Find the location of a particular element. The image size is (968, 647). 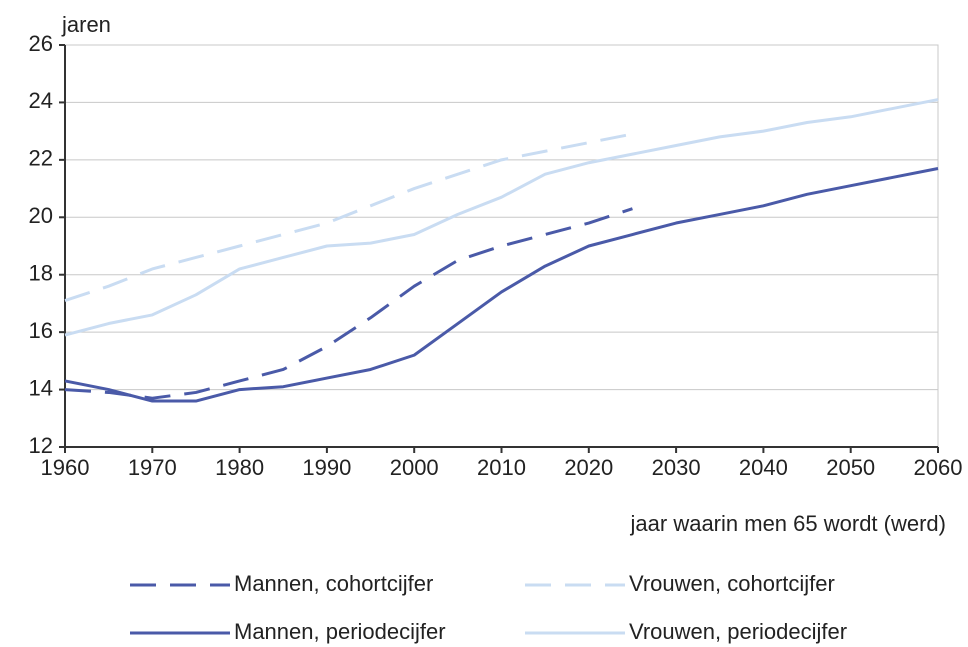

x-tick-label: 2040 is located at coordinates (763, 467).